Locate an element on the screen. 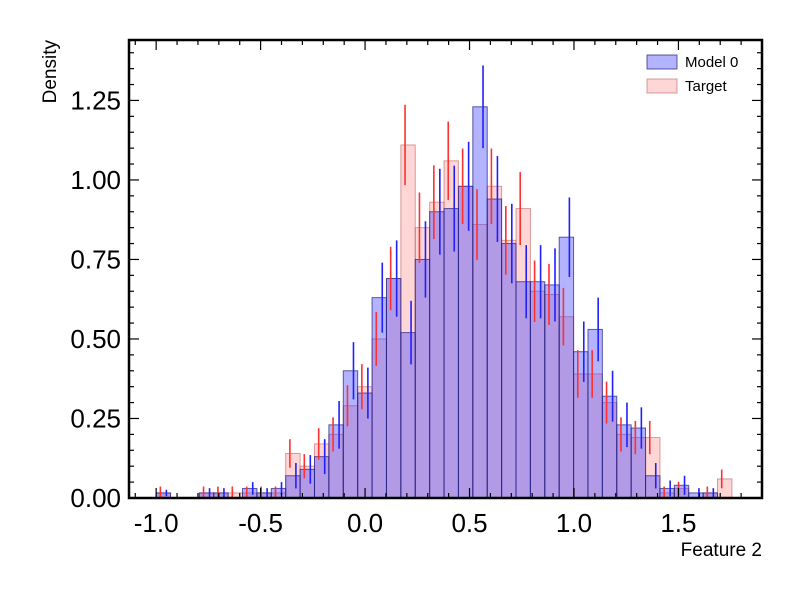  legend-swatch-target is located at coordinates (662, 86).